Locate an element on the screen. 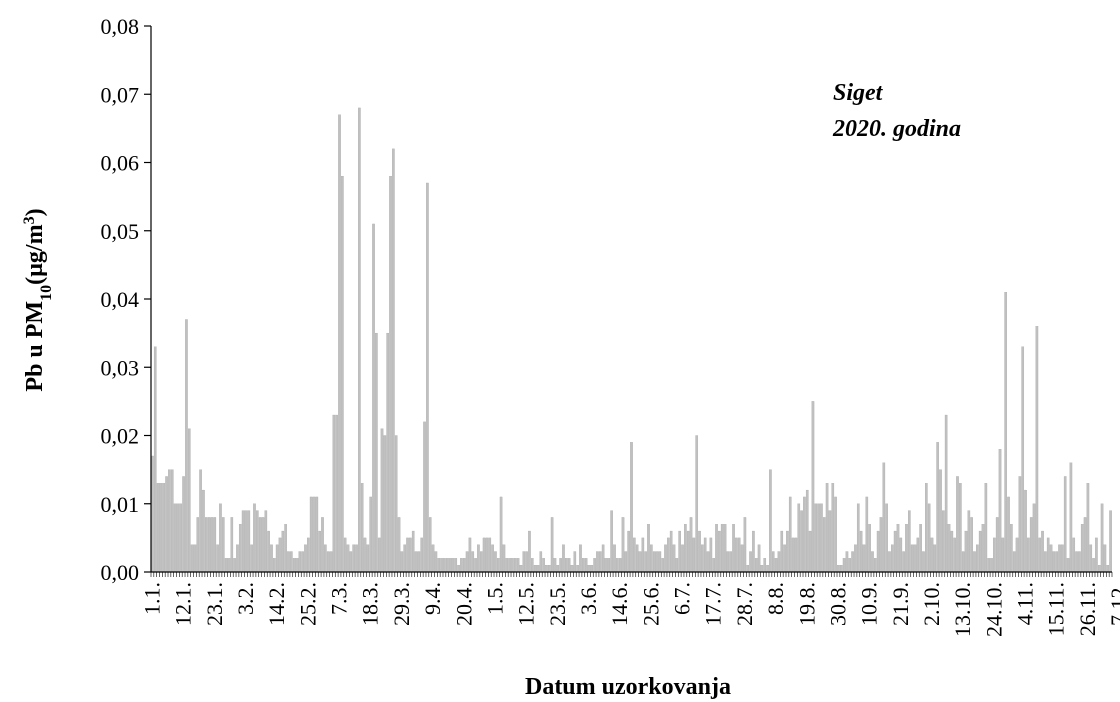  x-tick-label: 1.1. is located at coordinates (151, 598).